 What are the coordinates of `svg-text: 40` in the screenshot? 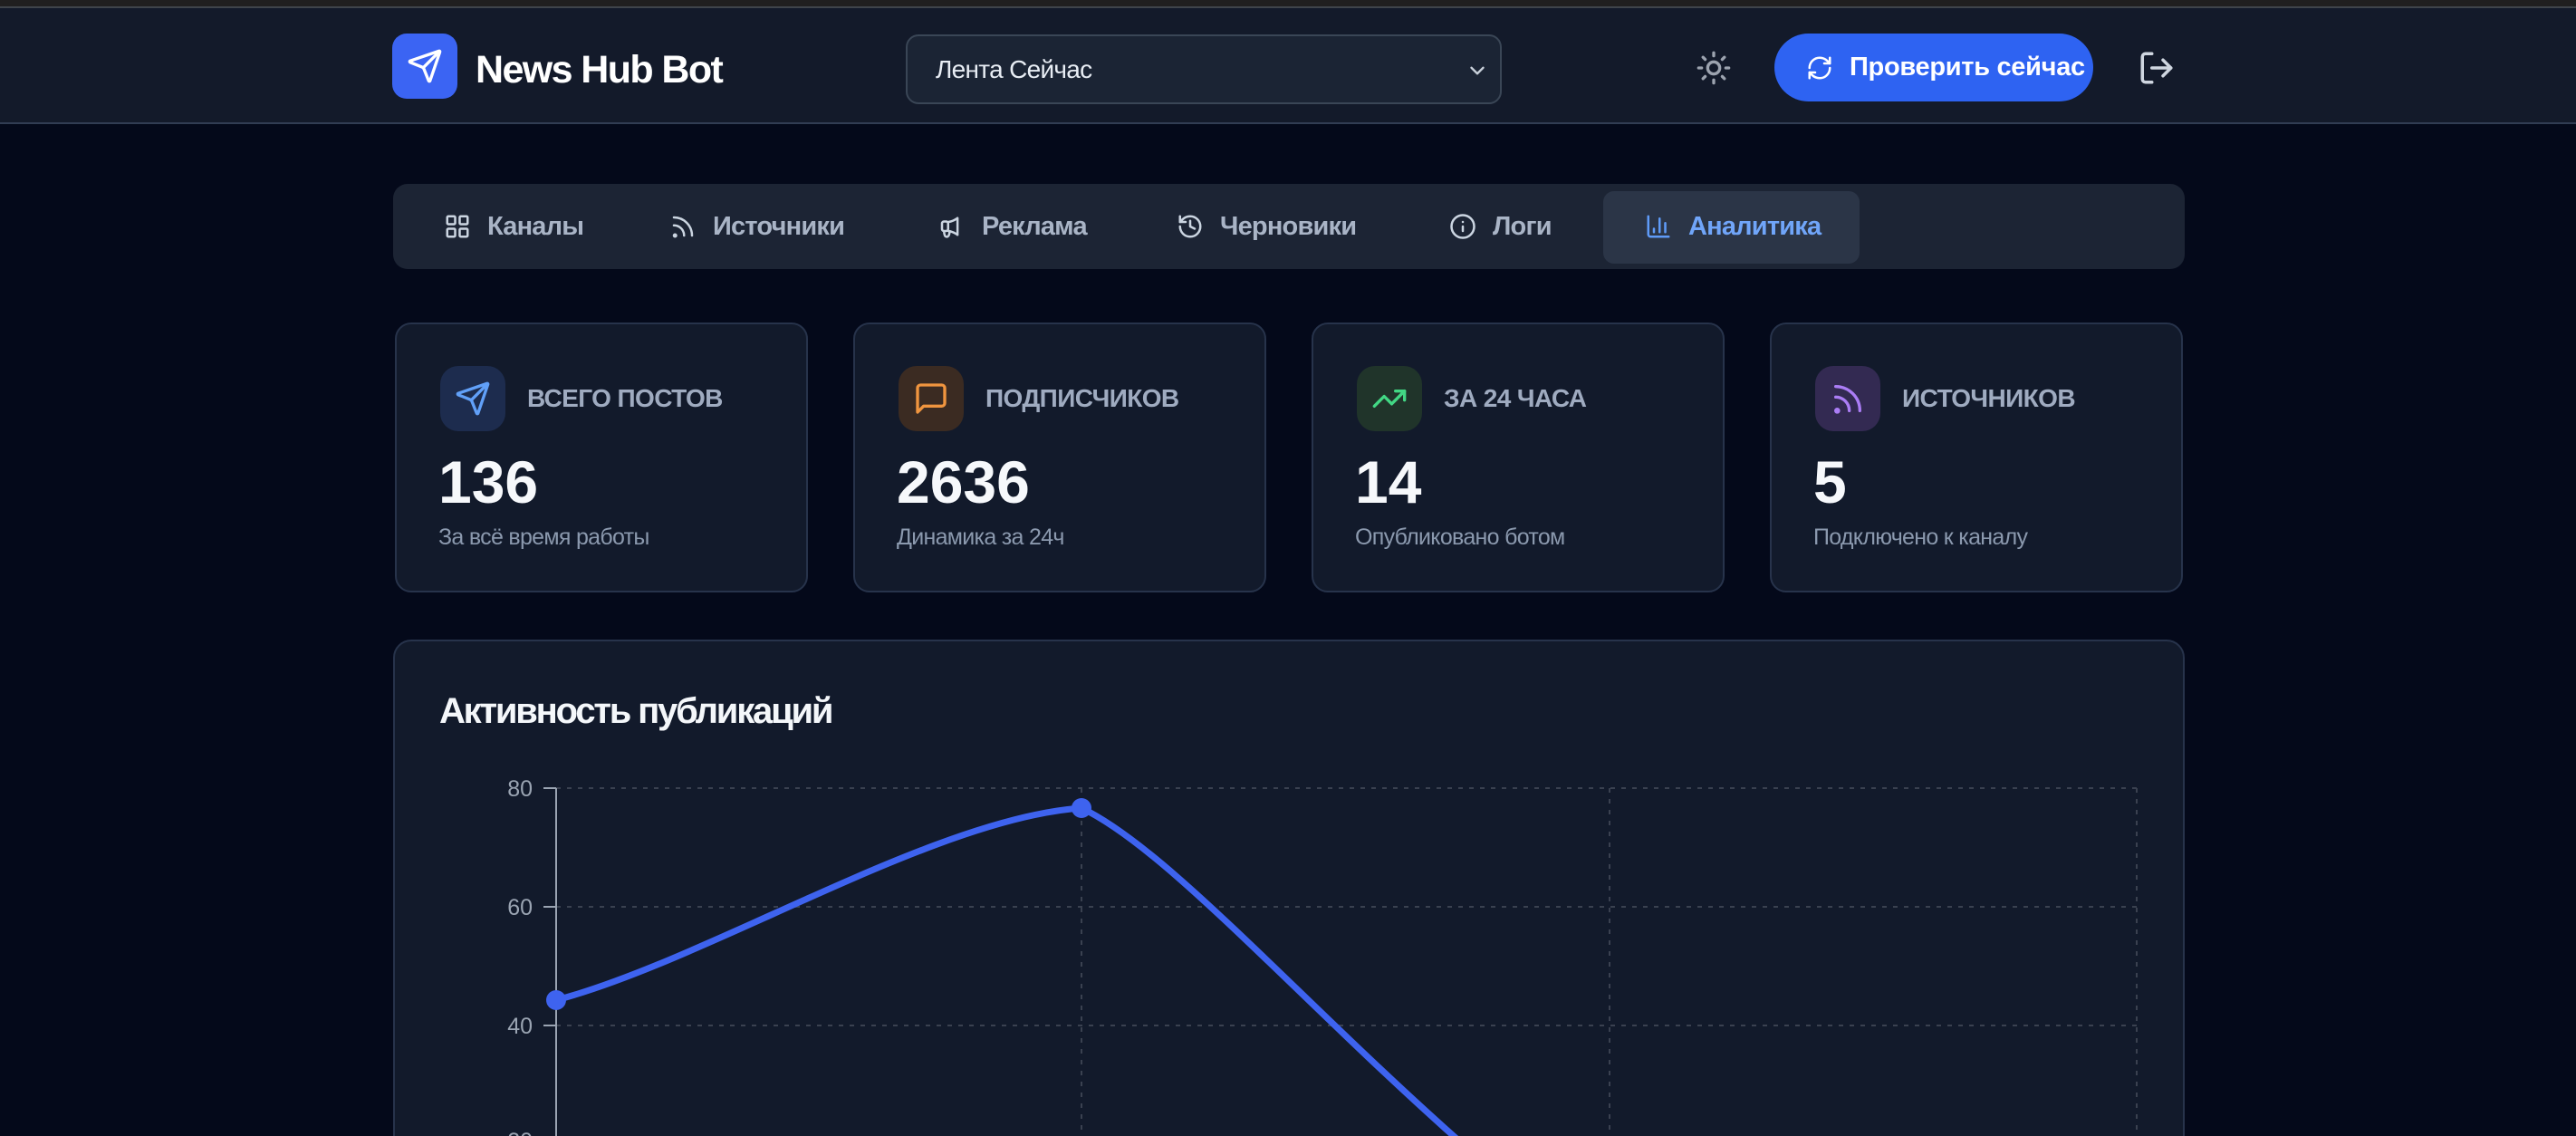 It's located at (520, 1026).